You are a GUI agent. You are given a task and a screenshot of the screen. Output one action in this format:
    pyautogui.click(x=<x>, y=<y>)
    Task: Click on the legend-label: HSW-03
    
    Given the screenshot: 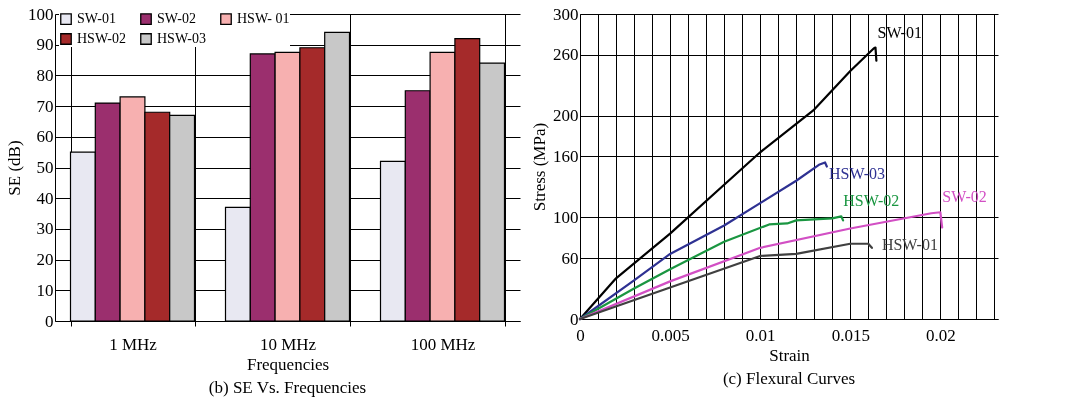 What is the action you would take?
    pyautogui.click(x=181, y=38)
    